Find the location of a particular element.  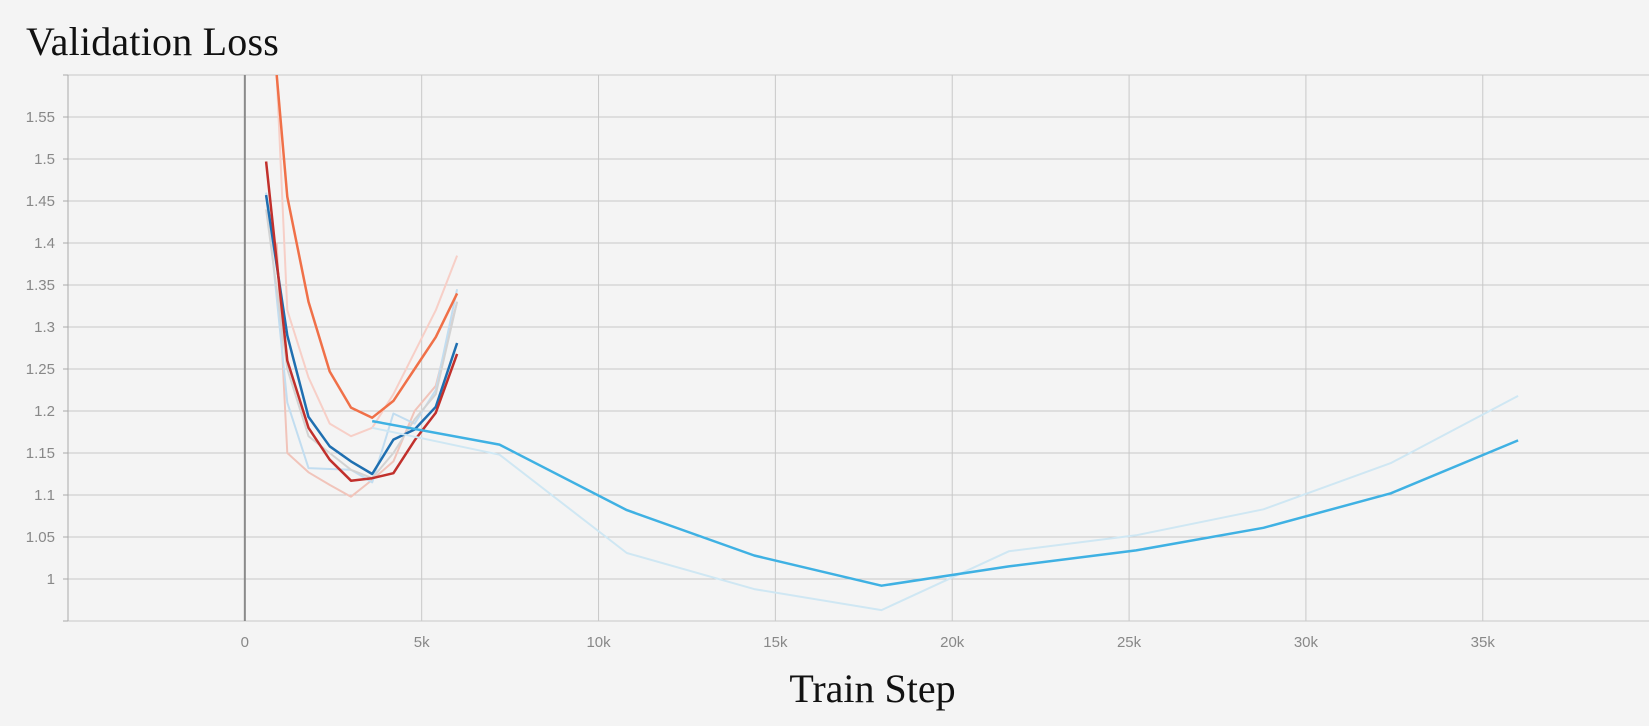

y-tick-label: 1.45 is located at coordinates (40, 201).